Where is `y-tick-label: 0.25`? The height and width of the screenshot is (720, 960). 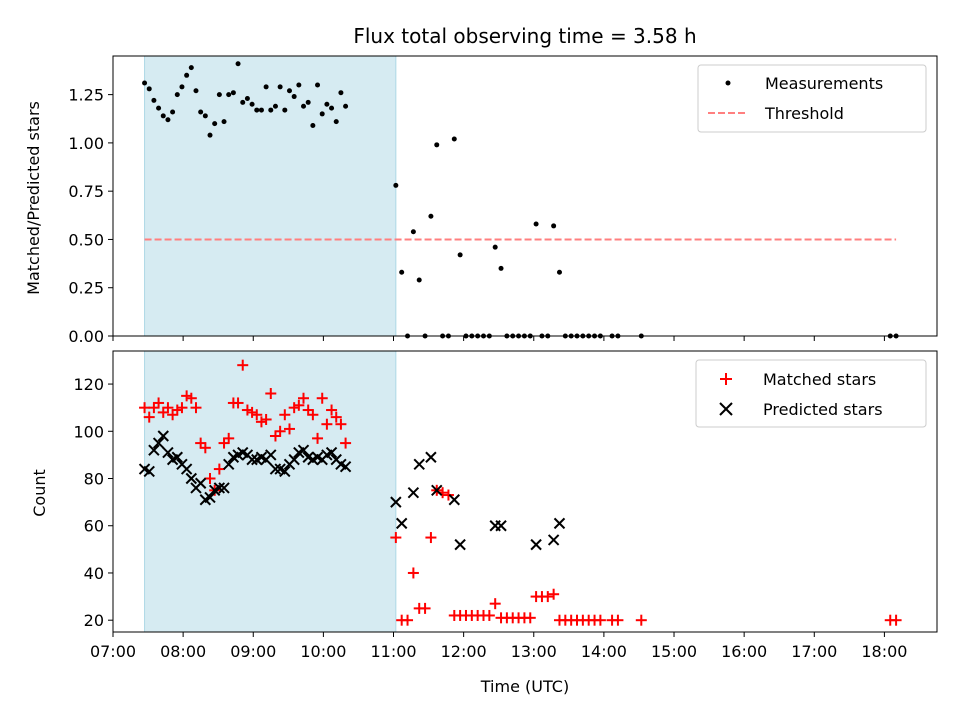
y-tick-label: 0.25 is located at coordinates (86, 288).